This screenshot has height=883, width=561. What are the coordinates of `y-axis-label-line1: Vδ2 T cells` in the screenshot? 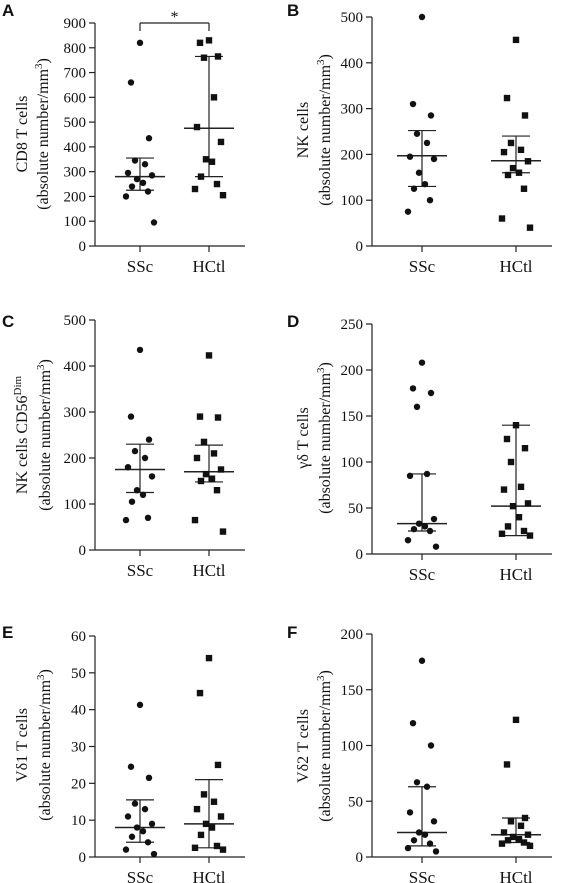 It's located at (303, 746).